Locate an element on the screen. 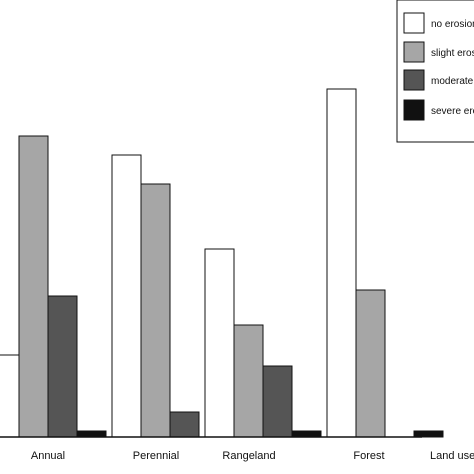 The height and width of the screenshot is (474, 474). legend-label-no-erosion: no erosion is located at coordinates (452, 24).